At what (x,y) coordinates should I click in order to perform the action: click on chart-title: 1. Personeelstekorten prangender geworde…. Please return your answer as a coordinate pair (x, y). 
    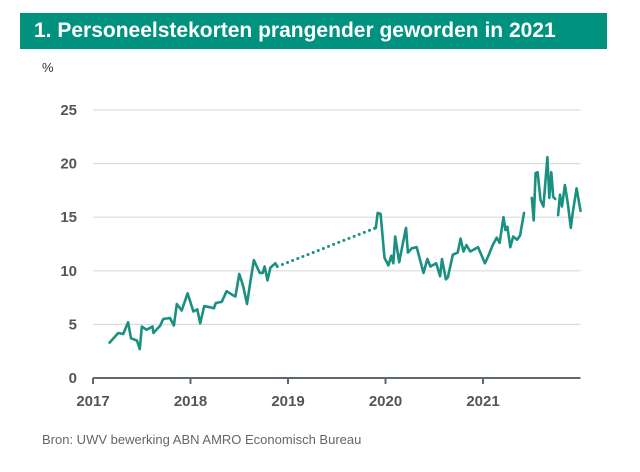
    Looking at the image, I should click on (295, 30).